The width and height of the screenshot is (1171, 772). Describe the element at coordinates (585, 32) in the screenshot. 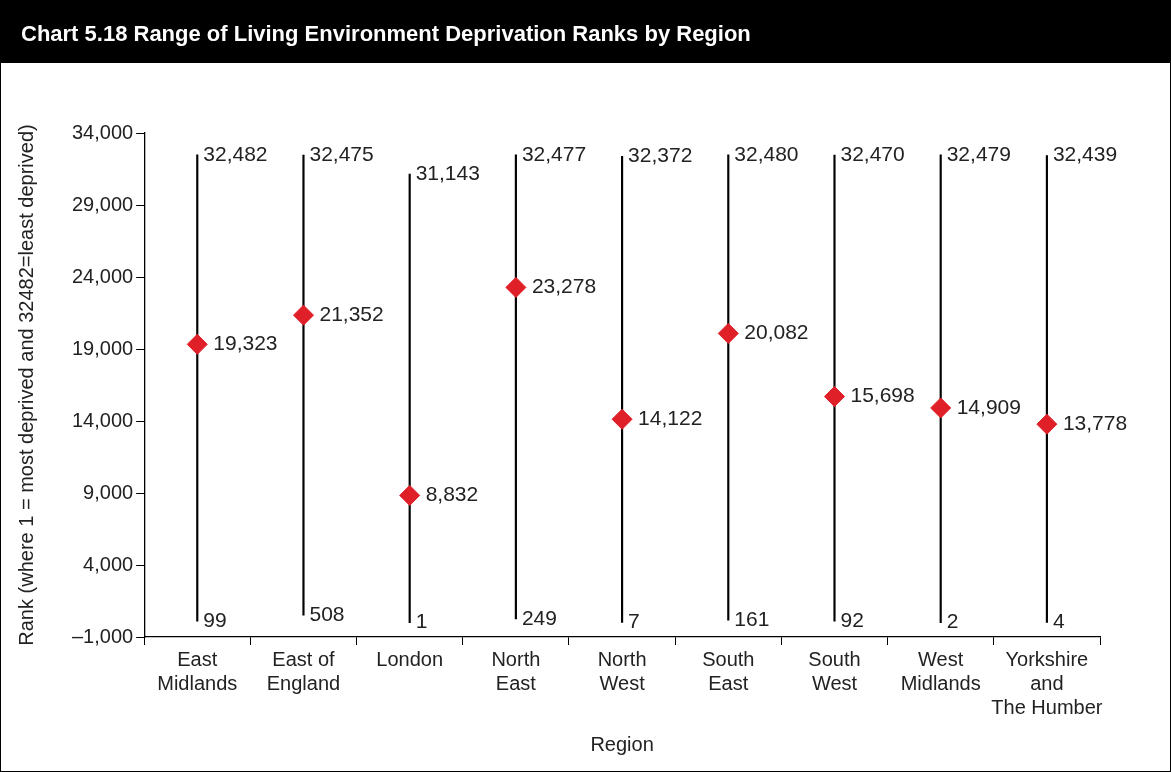

I see `chart-title: Chart 5.18 Range of Living Environment Deprivation Ranks by Region` at that location.